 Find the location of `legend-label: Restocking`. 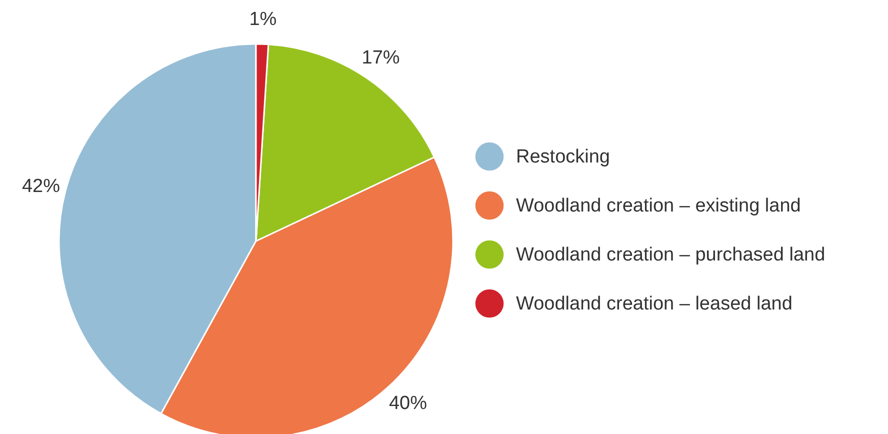

legend-label: Restocking is located at coordinates (563, 157).